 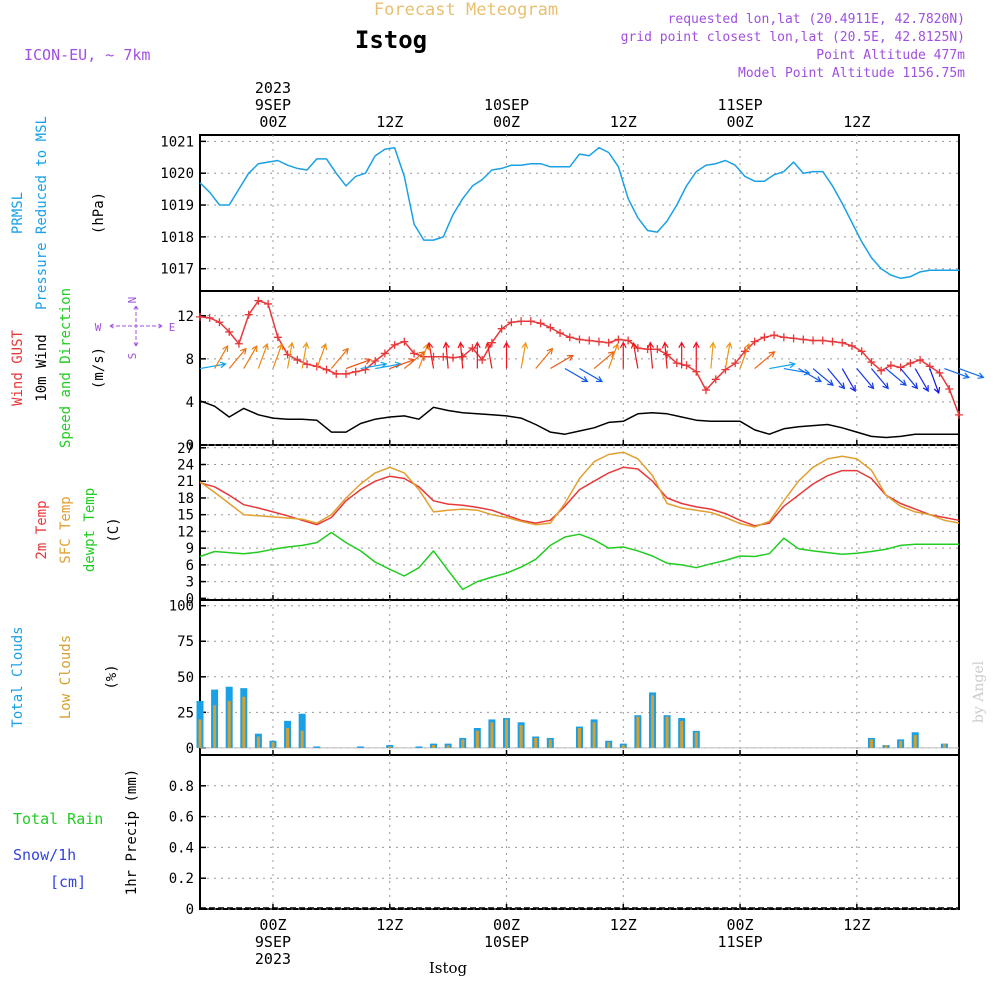 What do you see at coordinates (66, 368) in the screenshot?
I see `wind-label-dir: Speed and Direction` at bounding box center [66, 368].